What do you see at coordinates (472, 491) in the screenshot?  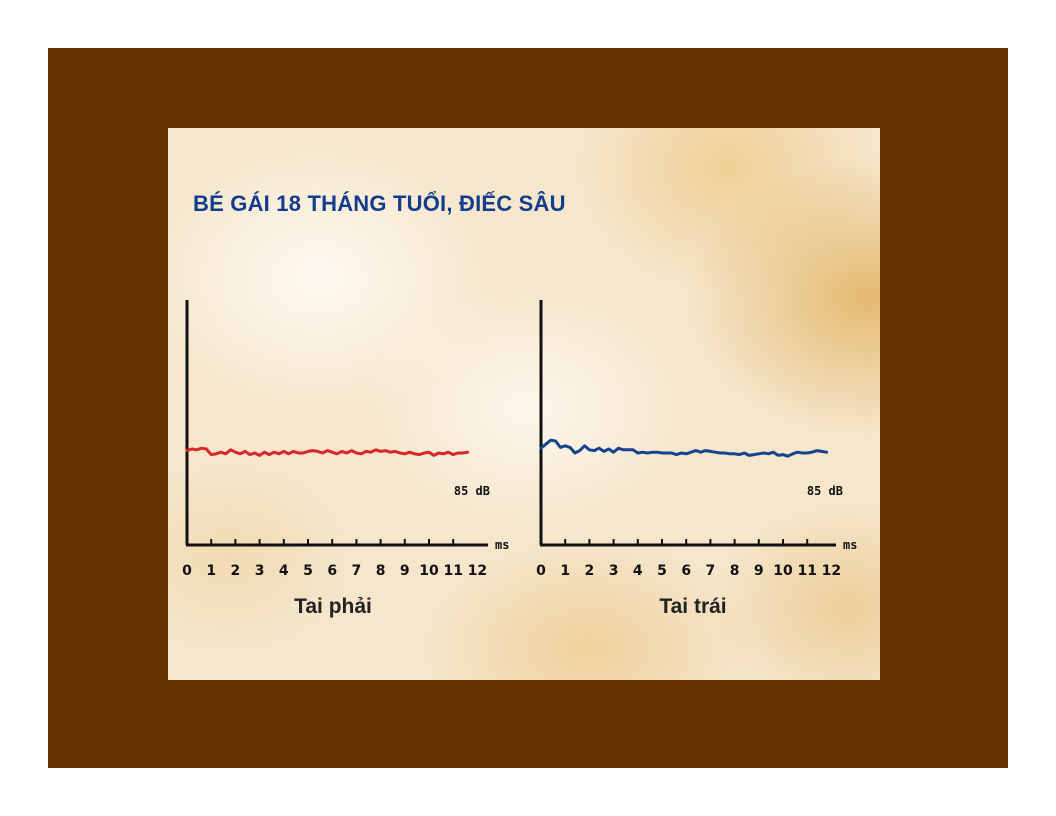 I see `right-ear-level-label: 85 dB` at bounding box center [472, 491].